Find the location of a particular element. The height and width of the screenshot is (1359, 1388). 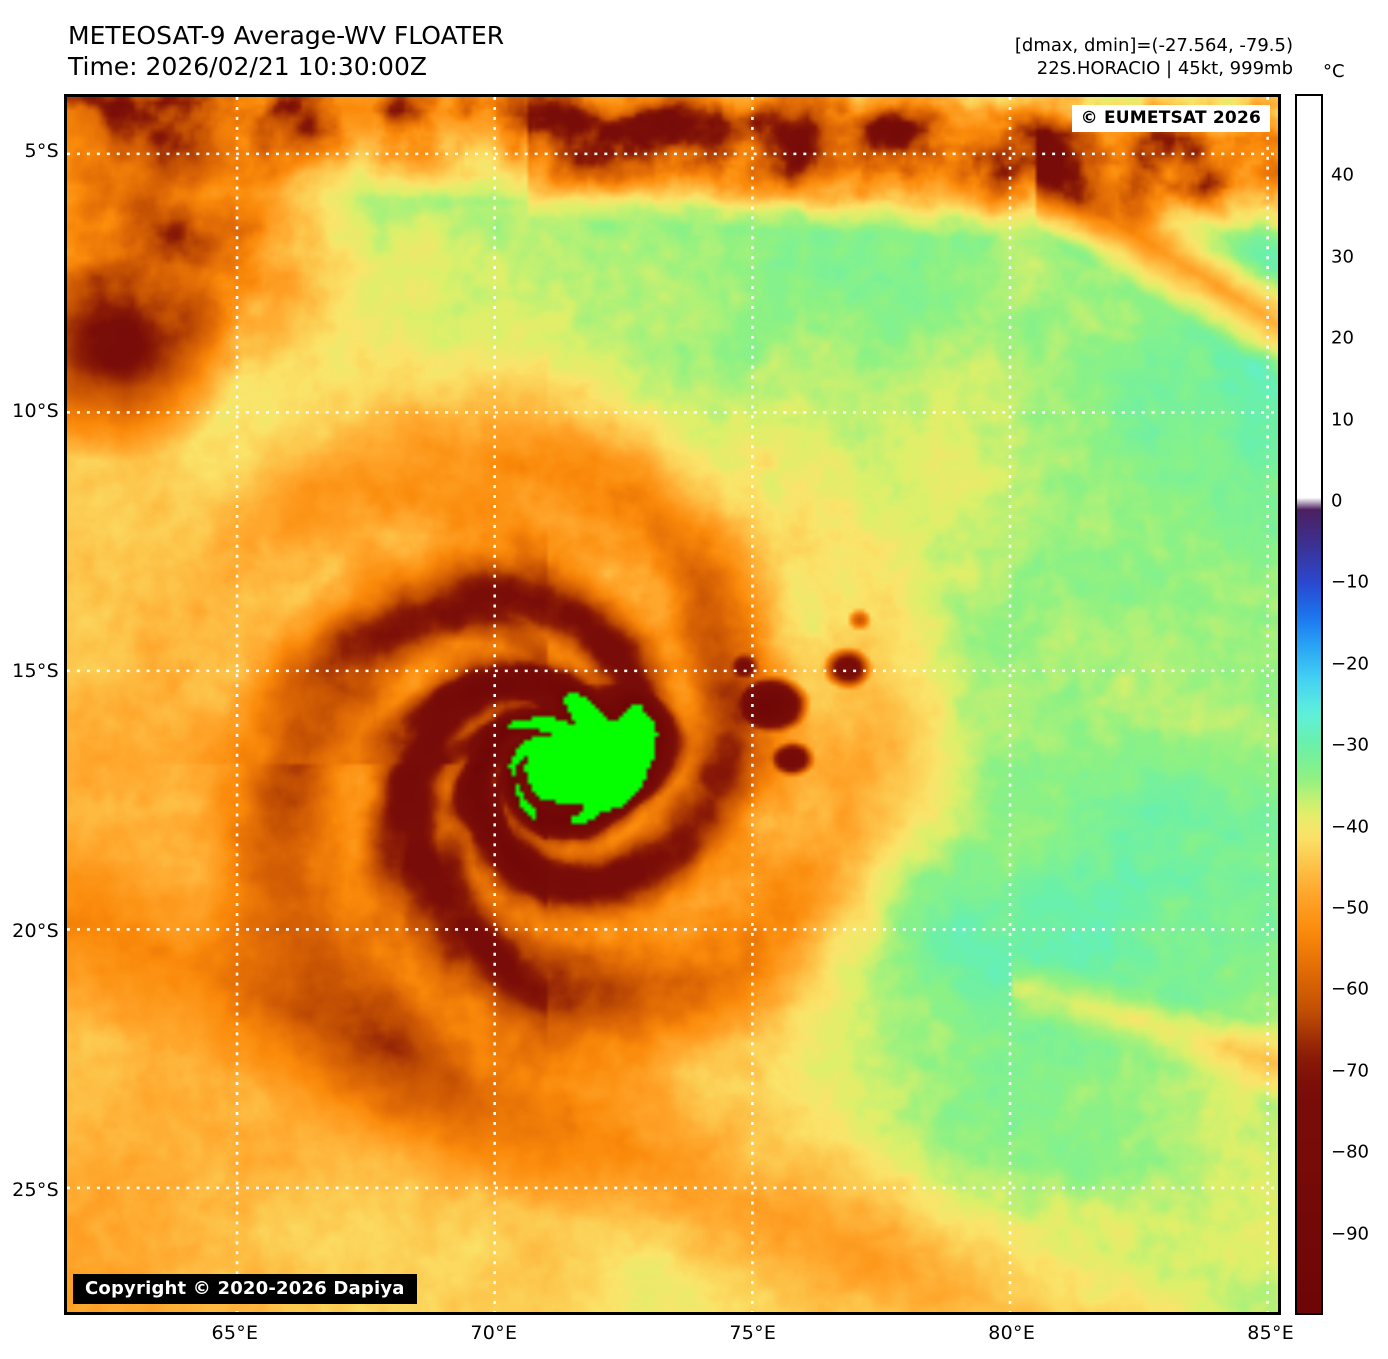

lat-tick-3: 20°S is located at coordinates (35, 930).